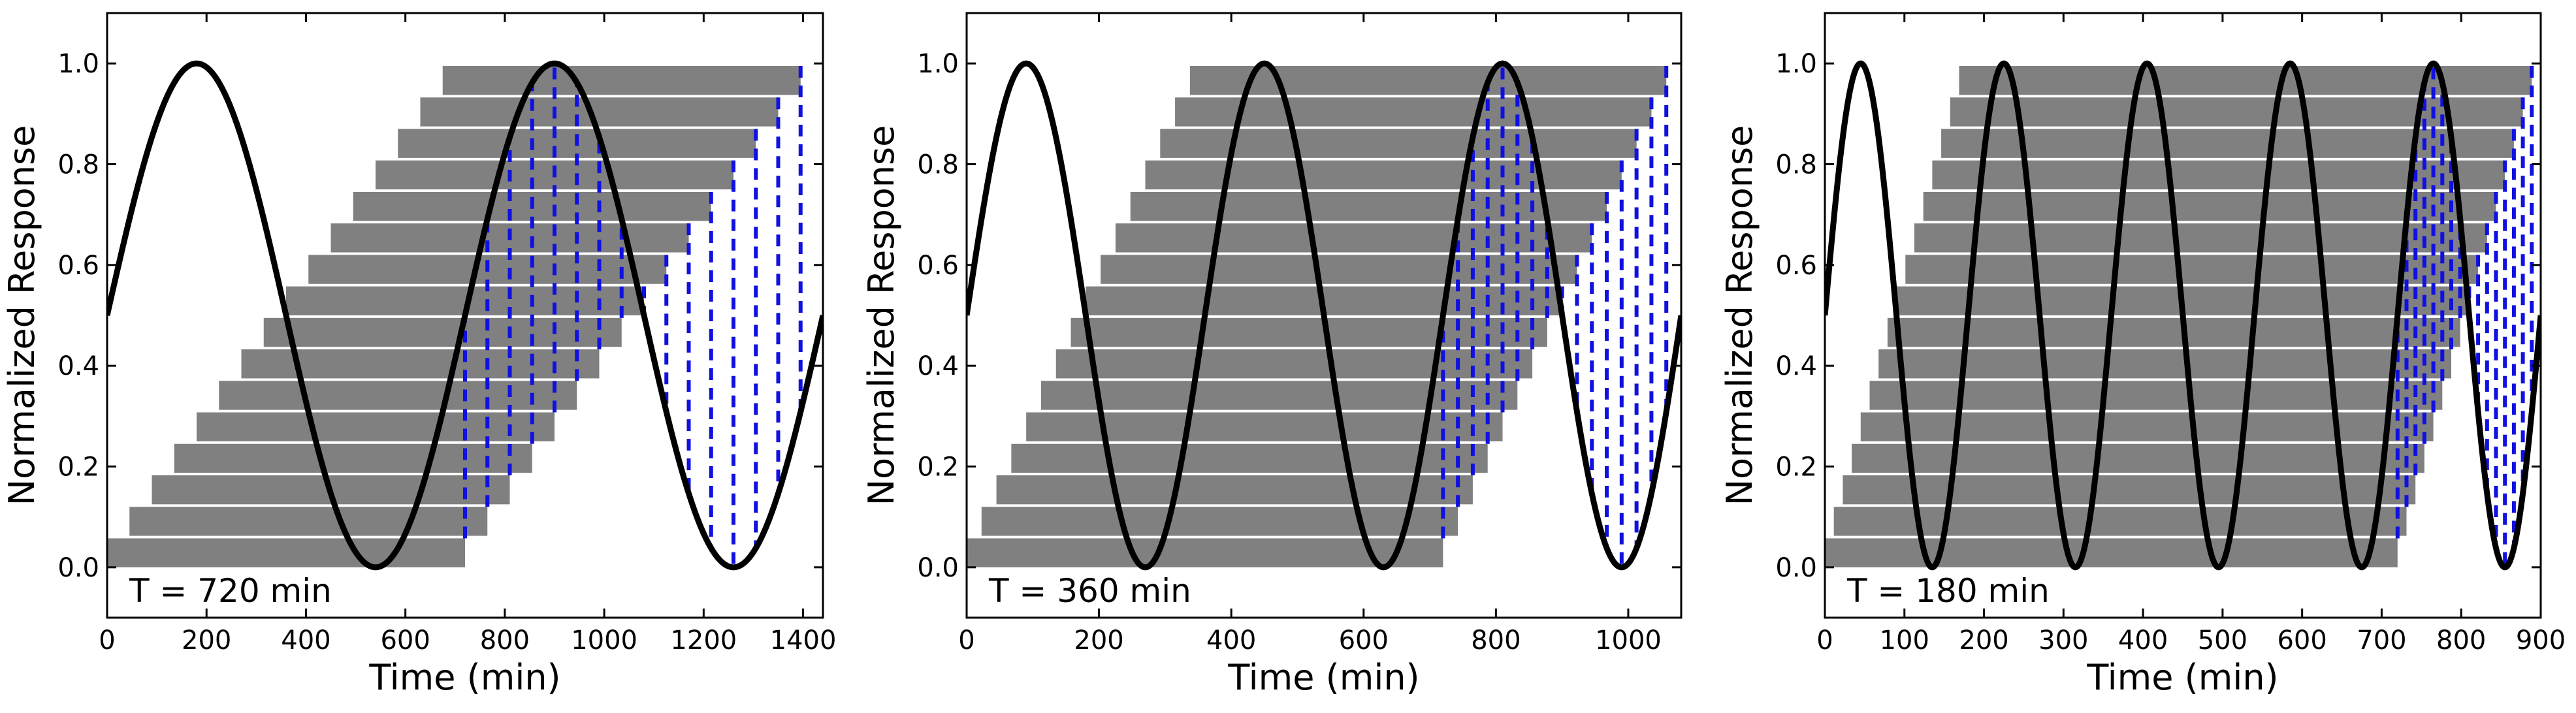 Image resolution: width=2576 pixels, height=713 pixels. Describe the element at coordinates (2541, 641) in the screenshot. I see `x-tick-label: 900` at that location.